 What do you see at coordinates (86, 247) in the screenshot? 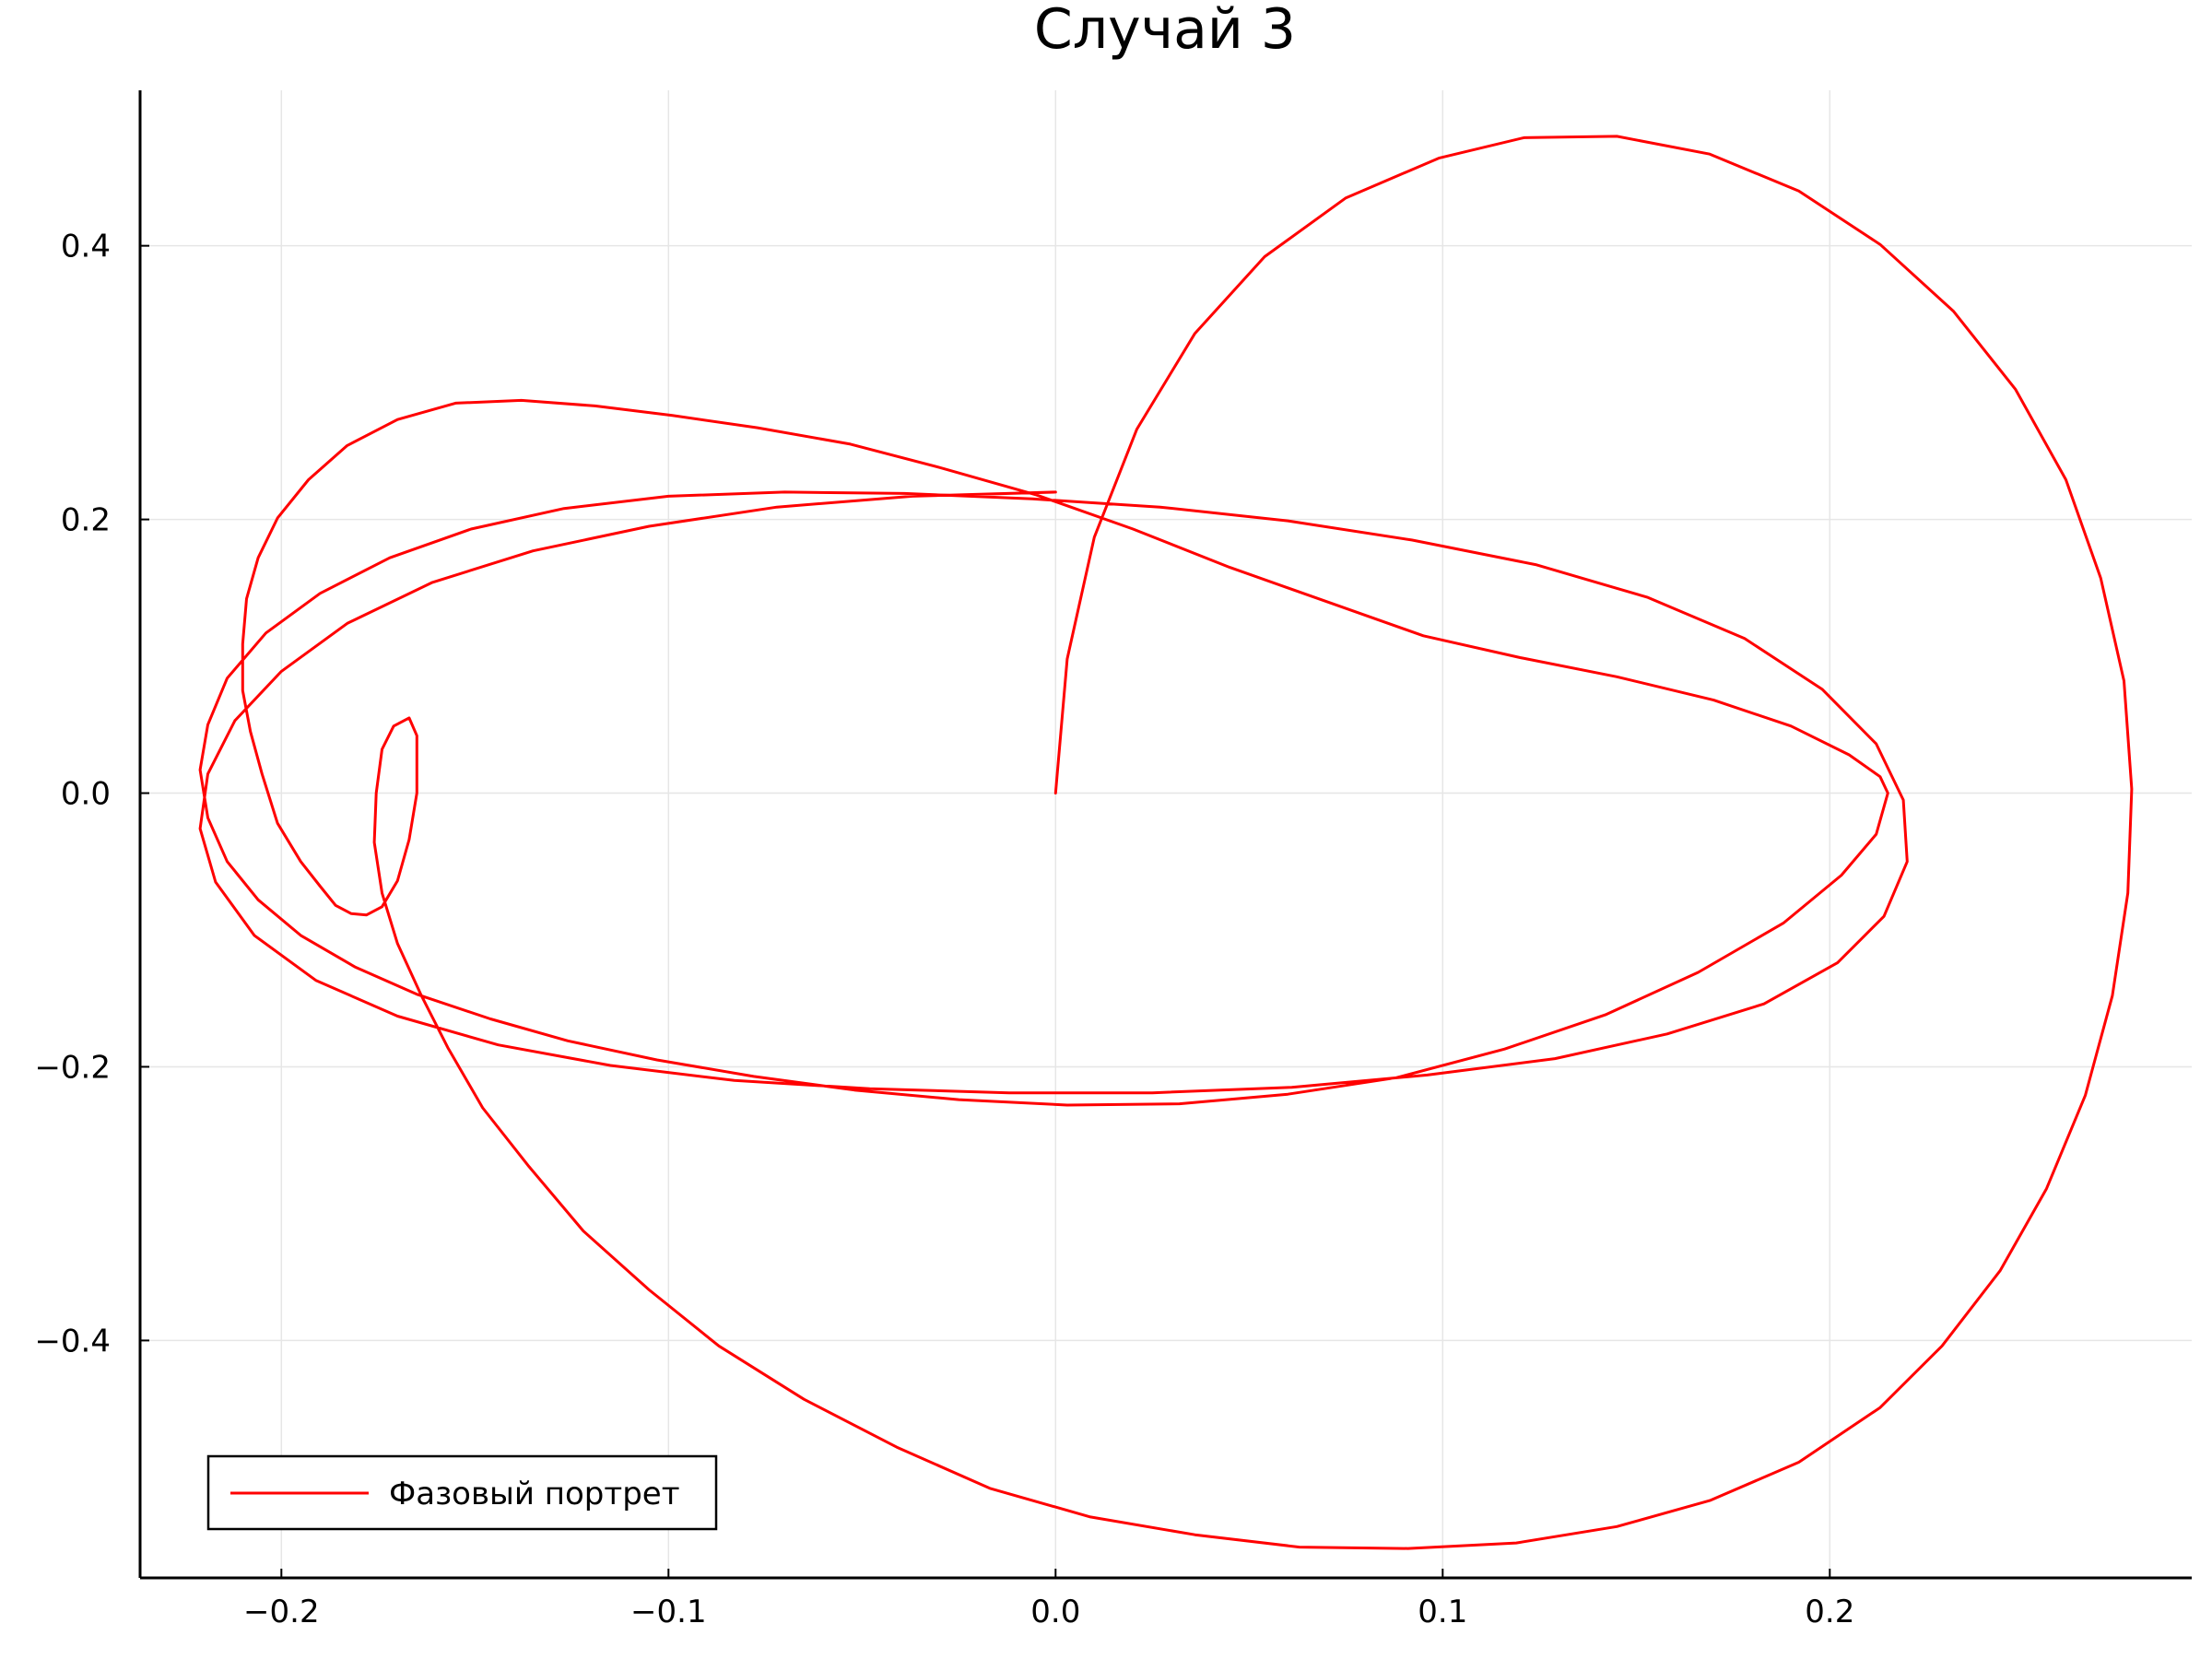
I see `y-tick-label: 0.4` at bounding box center [86, 247].